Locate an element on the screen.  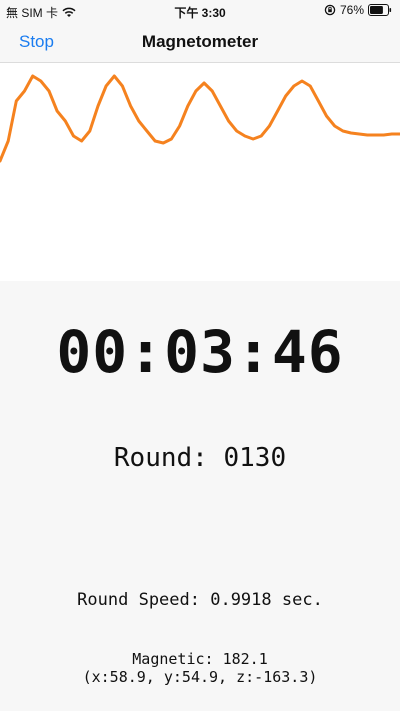
status-left: 無 SIM 卡 is located at coordinates (41, 12).